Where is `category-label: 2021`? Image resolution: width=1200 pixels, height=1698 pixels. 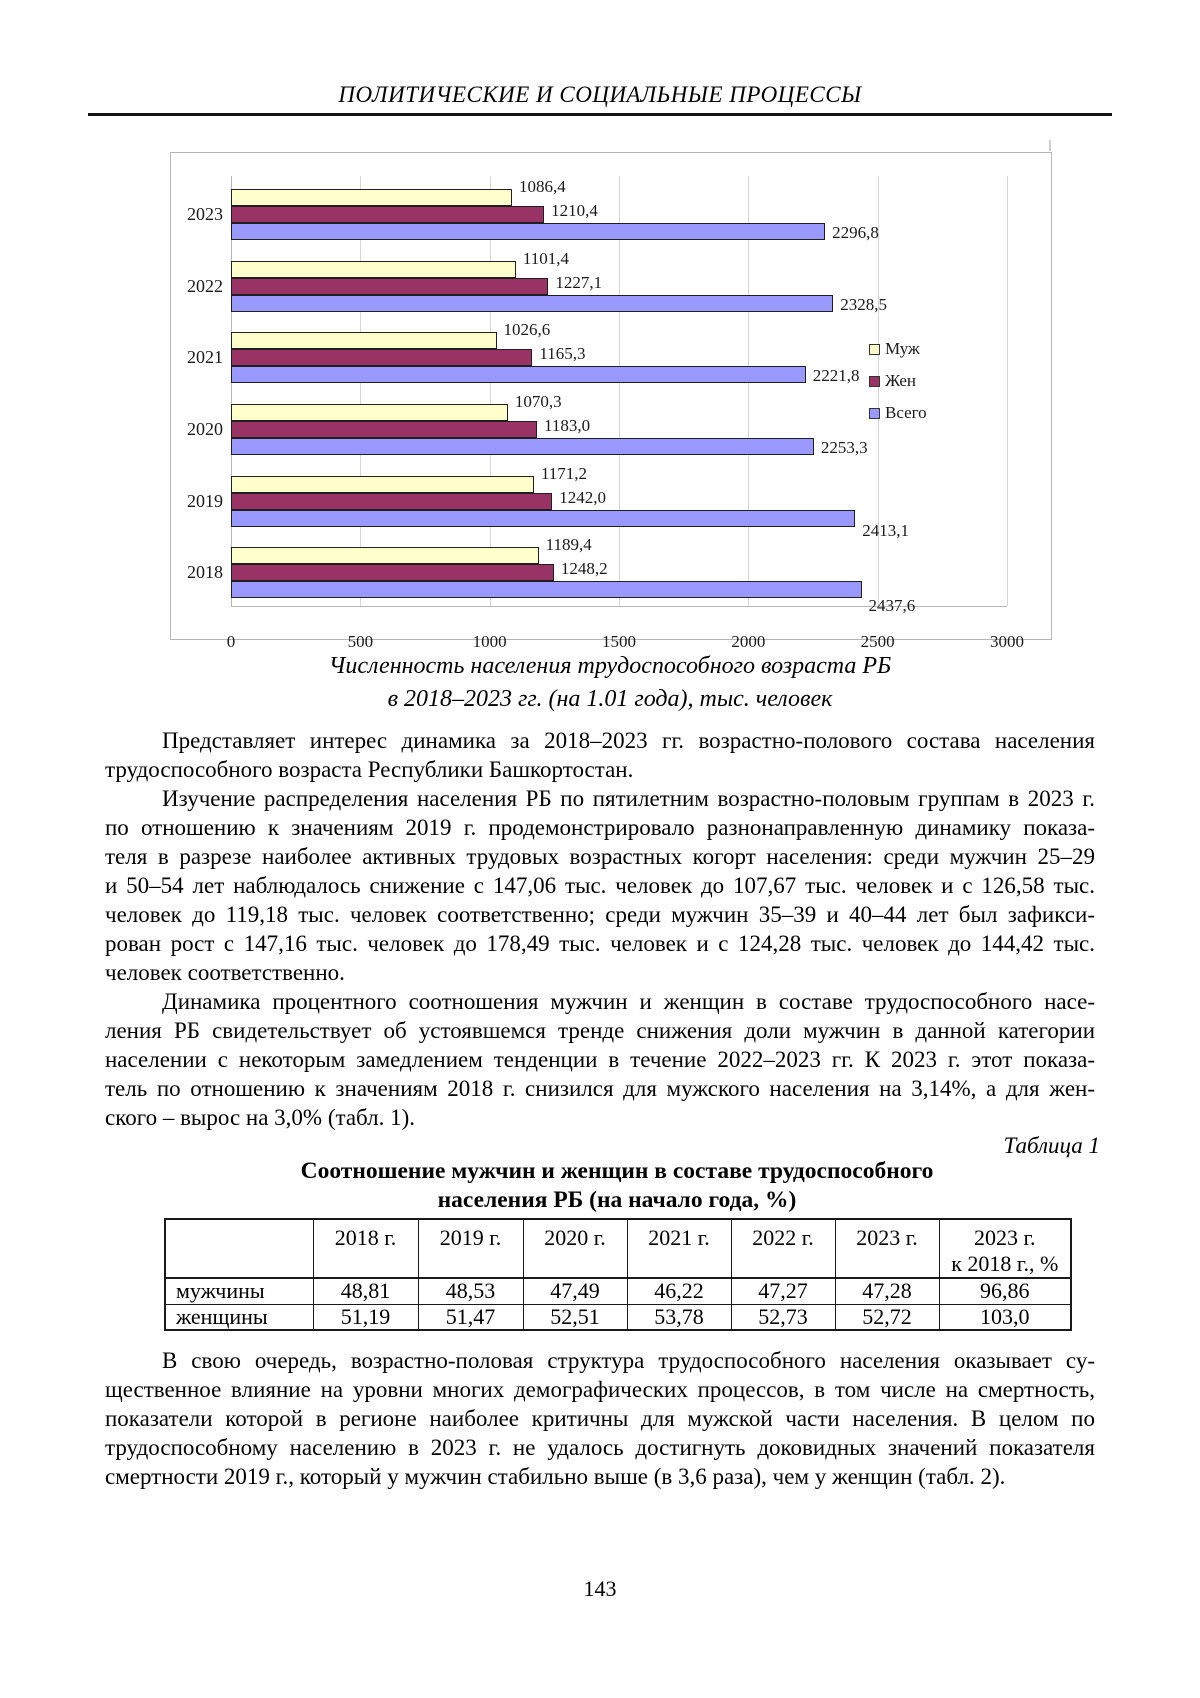 category-label: 2021 is located at coordinates (205, 357).